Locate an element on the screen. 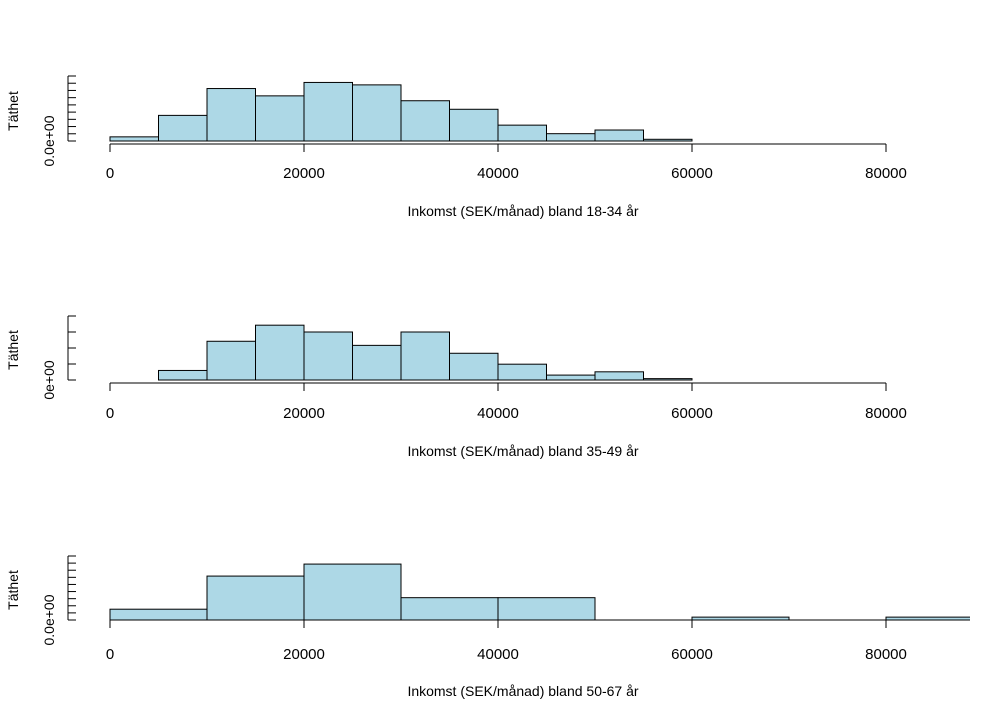 This screenshot has height=725, width=1008. y-tick-label: 0e+00 is located at coordinates (49, 380).